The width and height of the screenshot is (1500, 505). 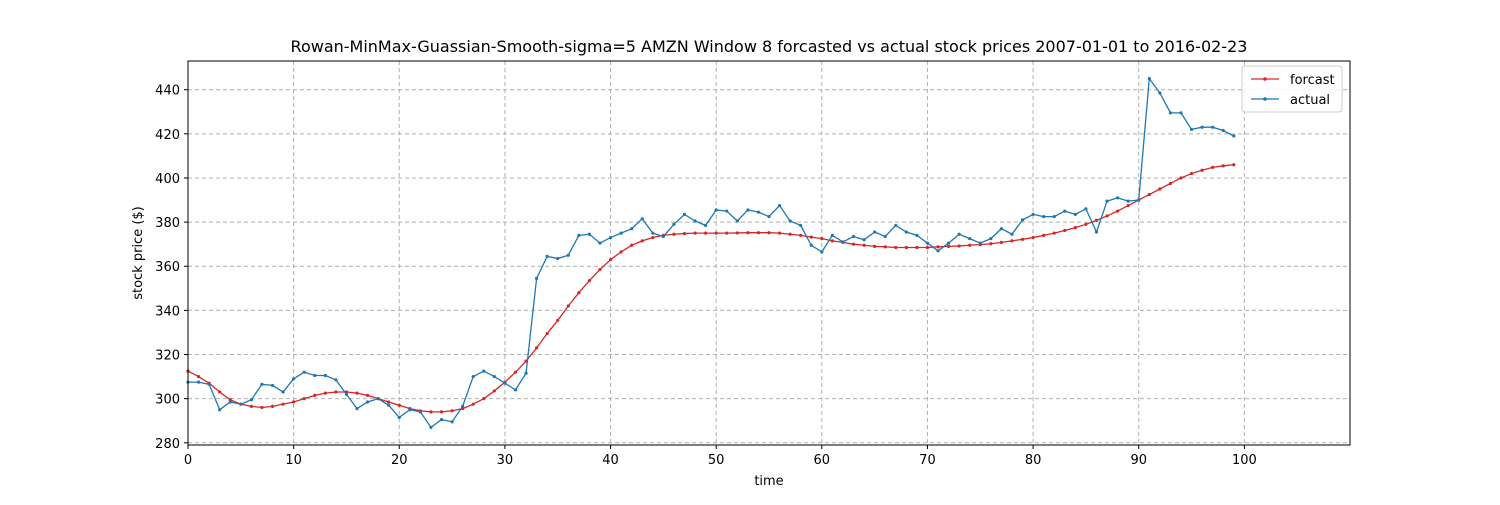 What do you see at coordinates (399, 460) in the screenshot?
I see `x-tick-label: 20` at bounding box center [399, 460].